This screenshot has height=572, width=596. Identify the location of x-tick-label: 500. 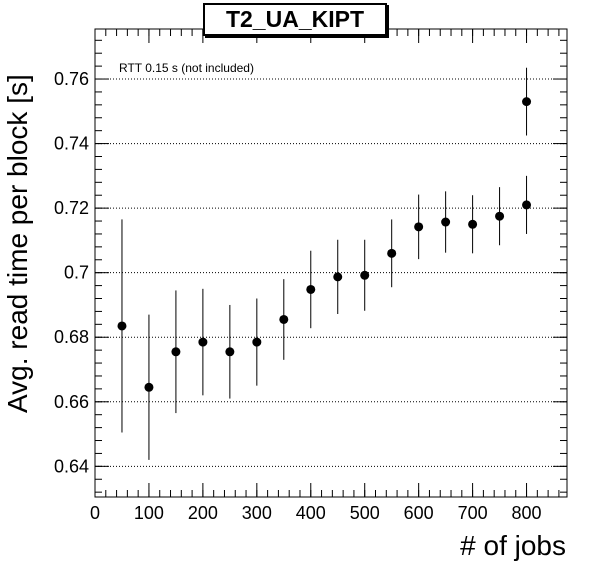
(365, 513).